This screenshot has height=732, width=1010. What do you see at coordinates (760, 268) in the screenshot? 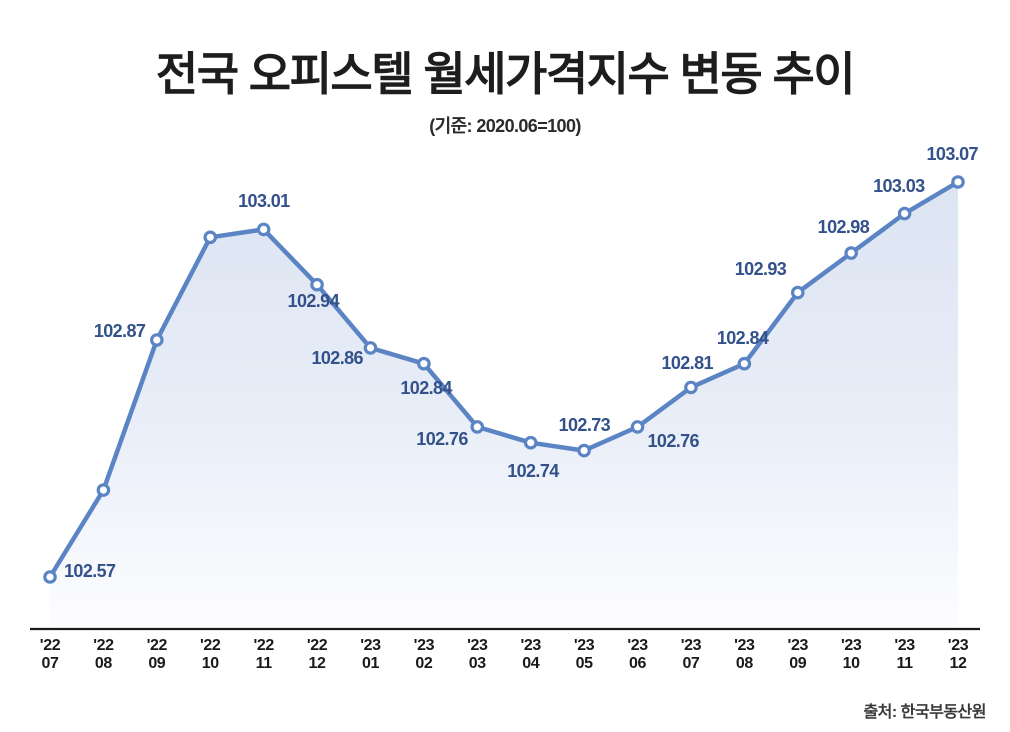
I see `data-point-label: 102.93` at bounding box center [760, 268].